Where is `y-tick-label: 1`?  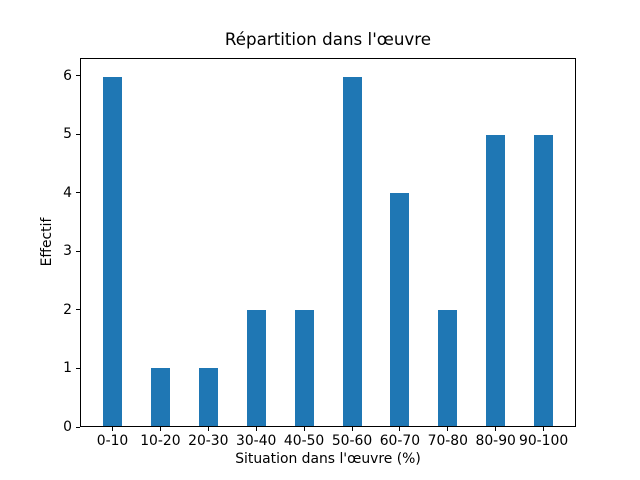 y-tick-label: 1 is located at coordinates (67, 368).